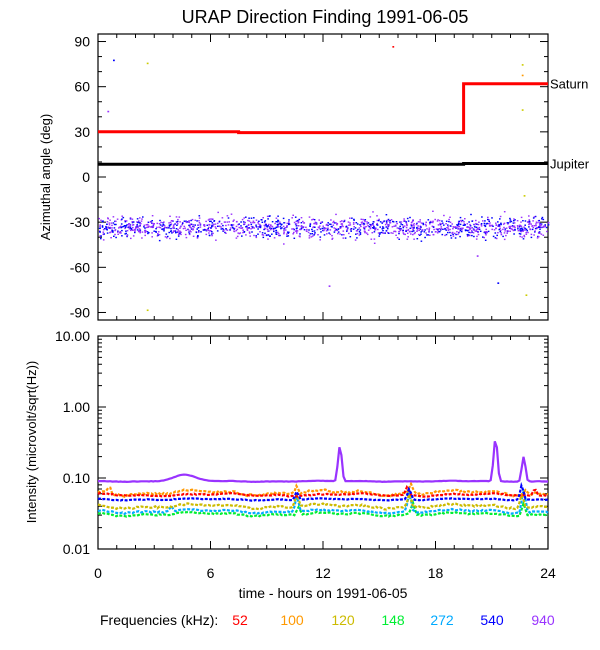 This screenshot has width=600, height=650. Describe the element at coordinates (98, 573) in the screenshot. I see `intensity-x-tick-label: 0` at that location.